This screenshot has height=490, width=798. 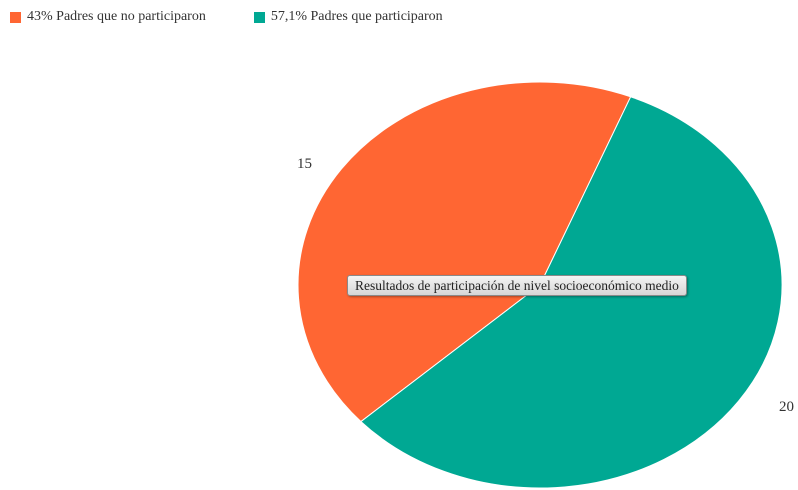 I want to click on legend-item-no-participaron: 43% Padres que no participaron, so click(x=108, y=17).